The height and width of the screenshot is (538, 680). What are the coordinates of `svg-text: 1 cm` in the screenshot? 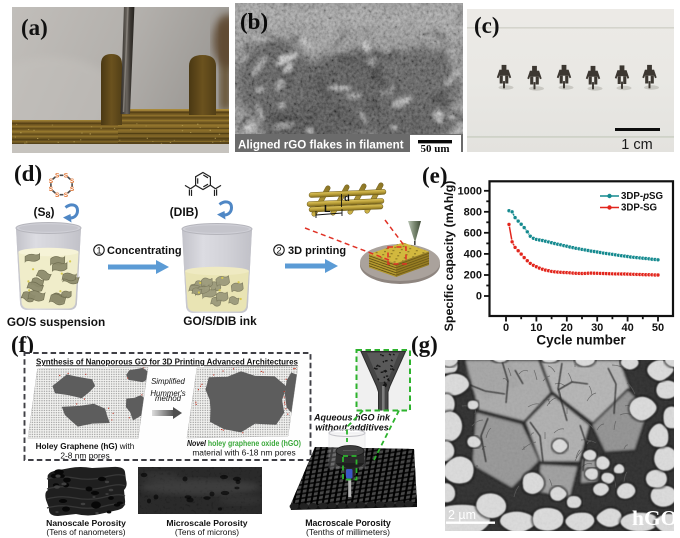 It's located at (636, 144).